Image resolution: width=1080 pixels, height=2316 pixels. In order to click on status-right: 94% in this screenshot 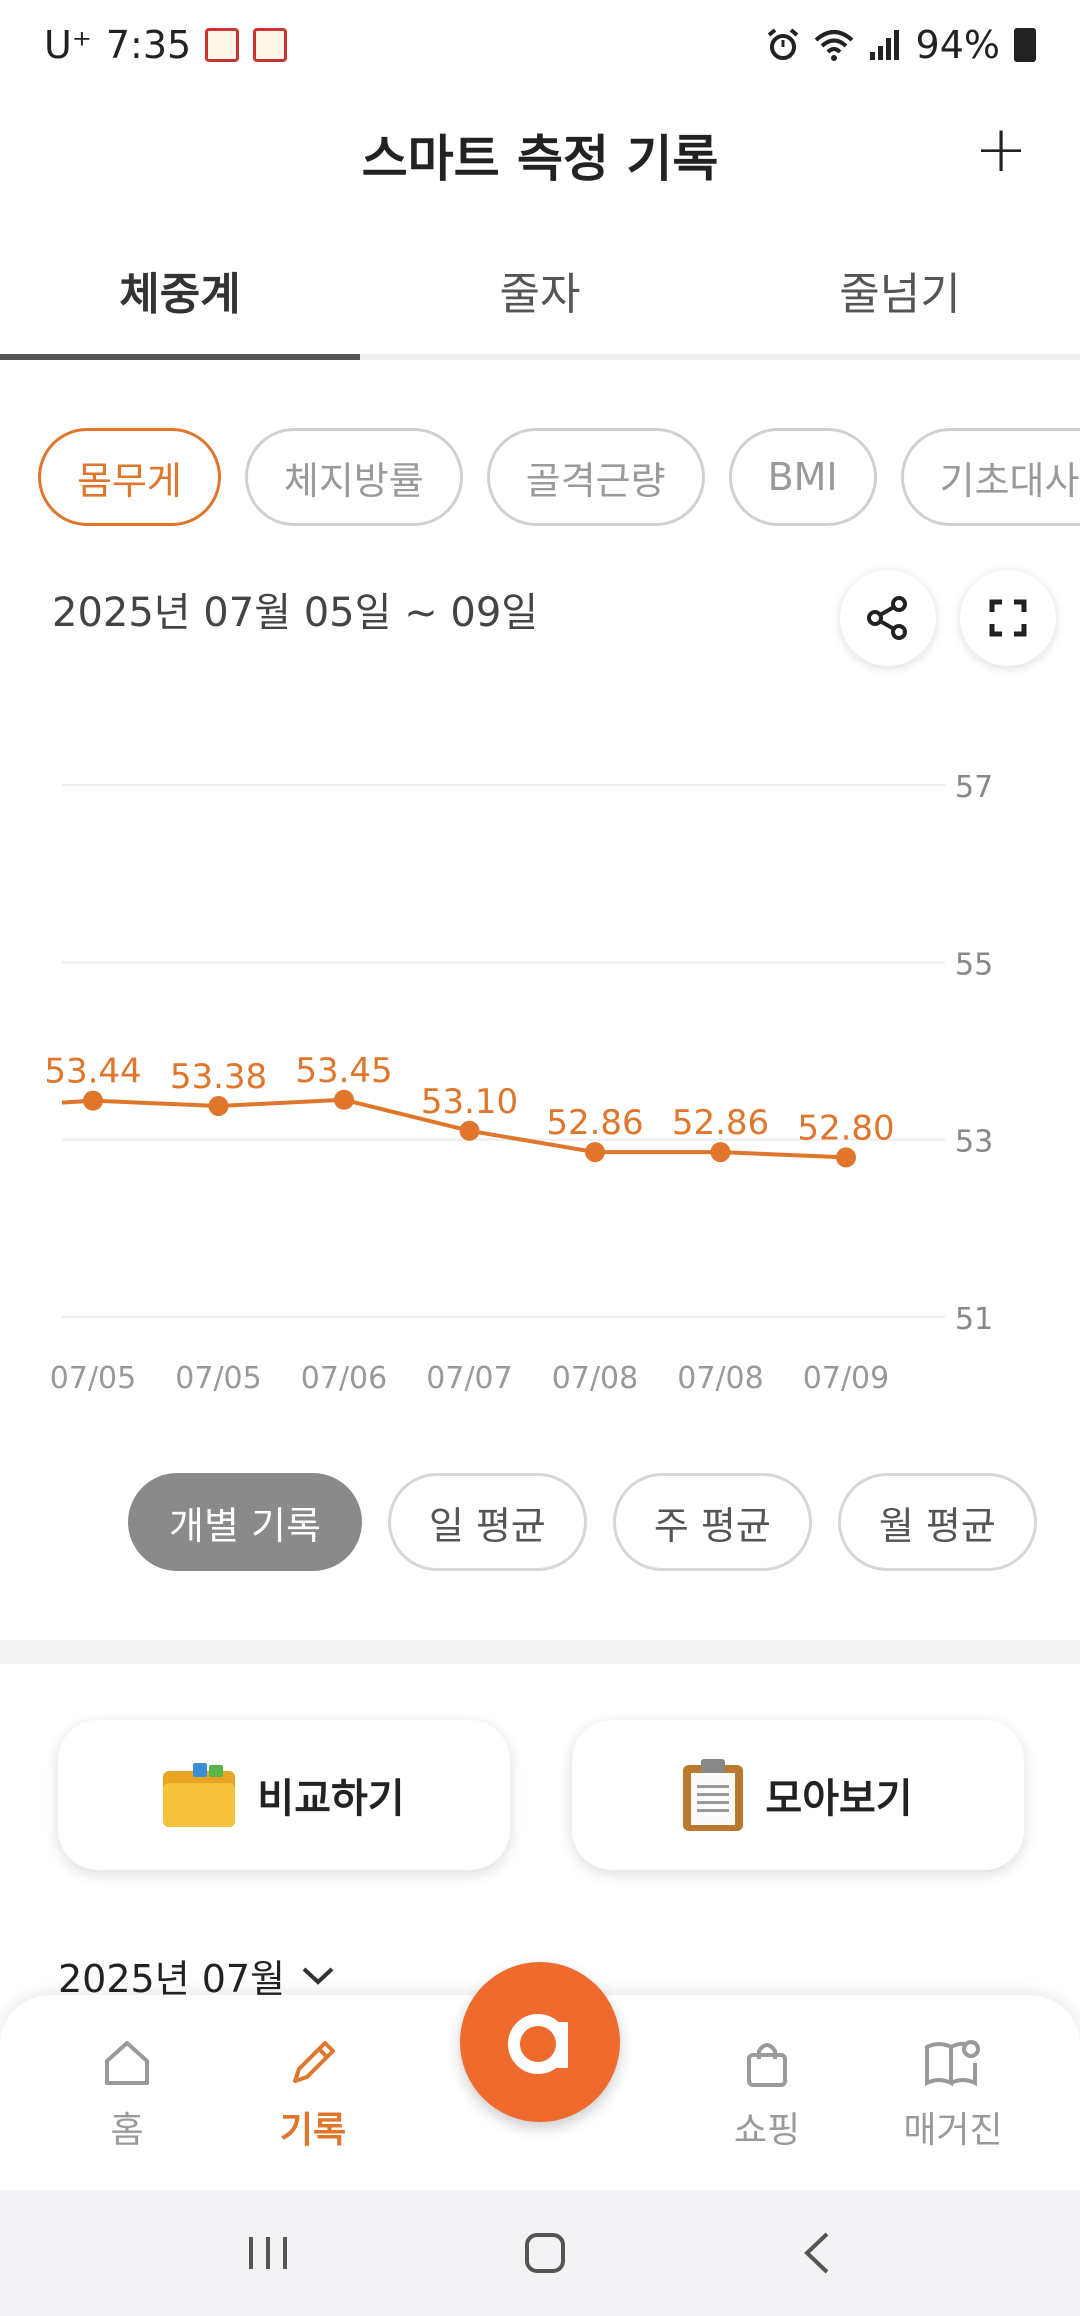, I will do `click(901, 45)`.